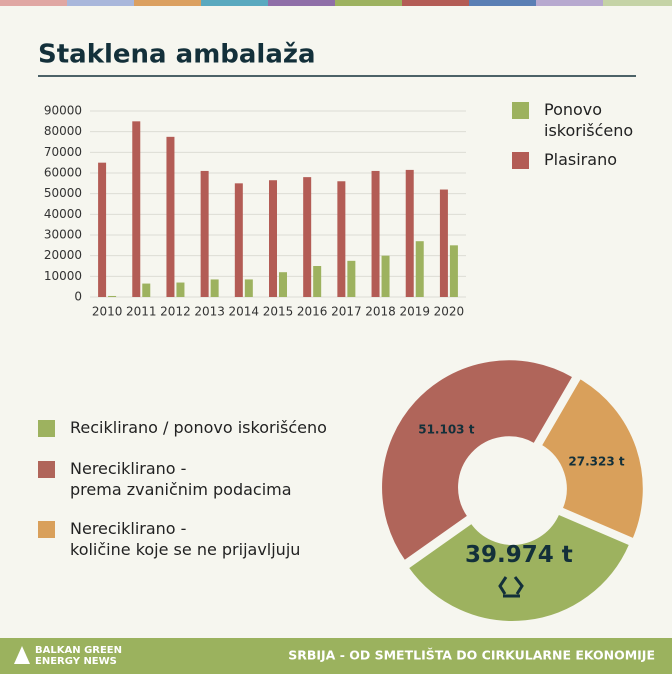 The image size is (672, 674). Describe the element at coordinates (580, 159) in the screenshot. I see `legend-label: Plasirano` at that location.